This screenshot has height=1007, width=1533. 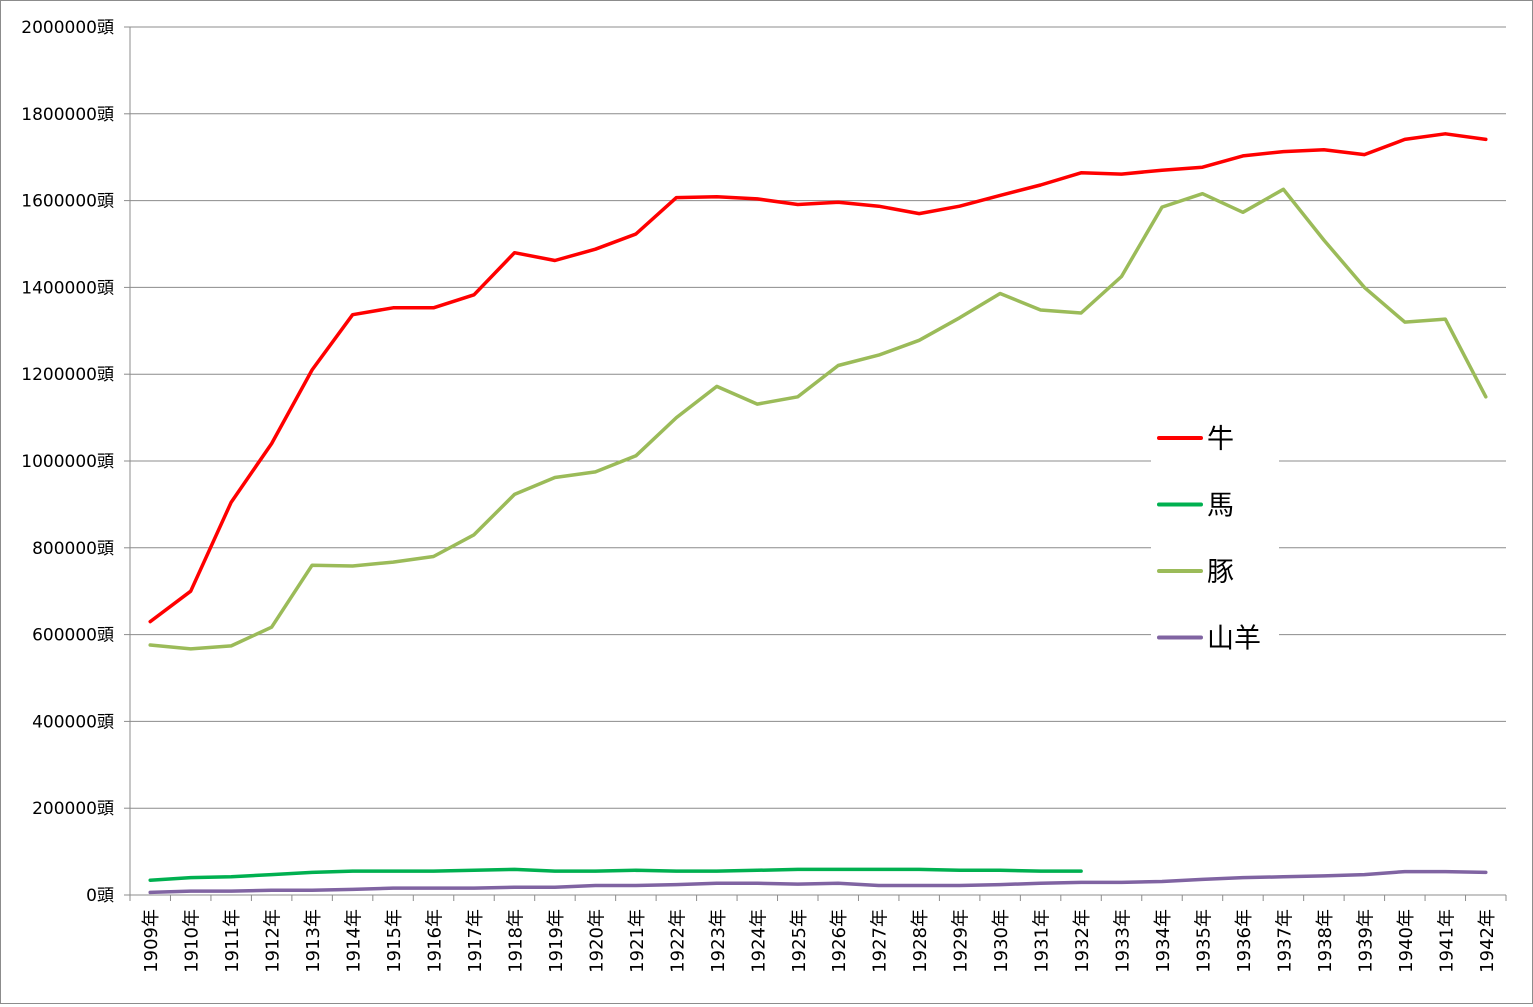 I want to click on legend-label: 山羊, so click(x=1234, y=639).